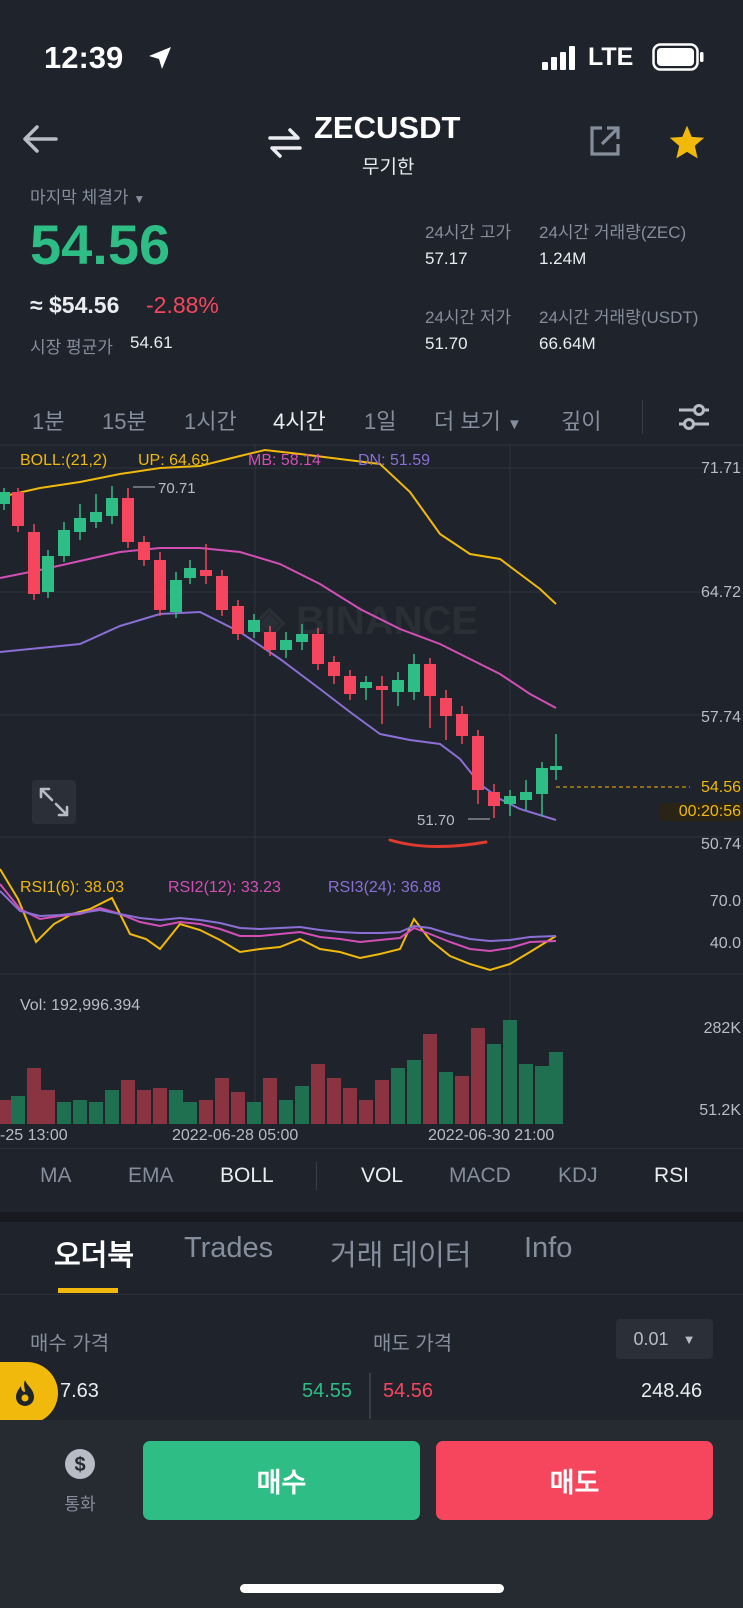 The image size is (743, 1608). I want to click on volume-bars, so click(281, 1072).